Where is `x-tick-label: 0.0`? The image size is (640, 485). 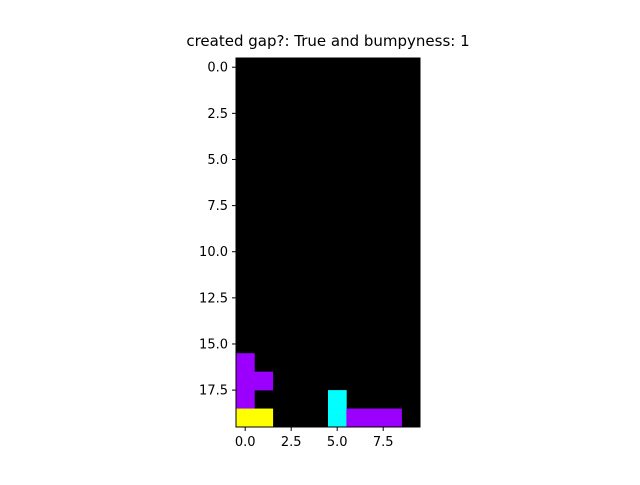
x-tick-label: 0.0 is located at coordinates (245, 442).